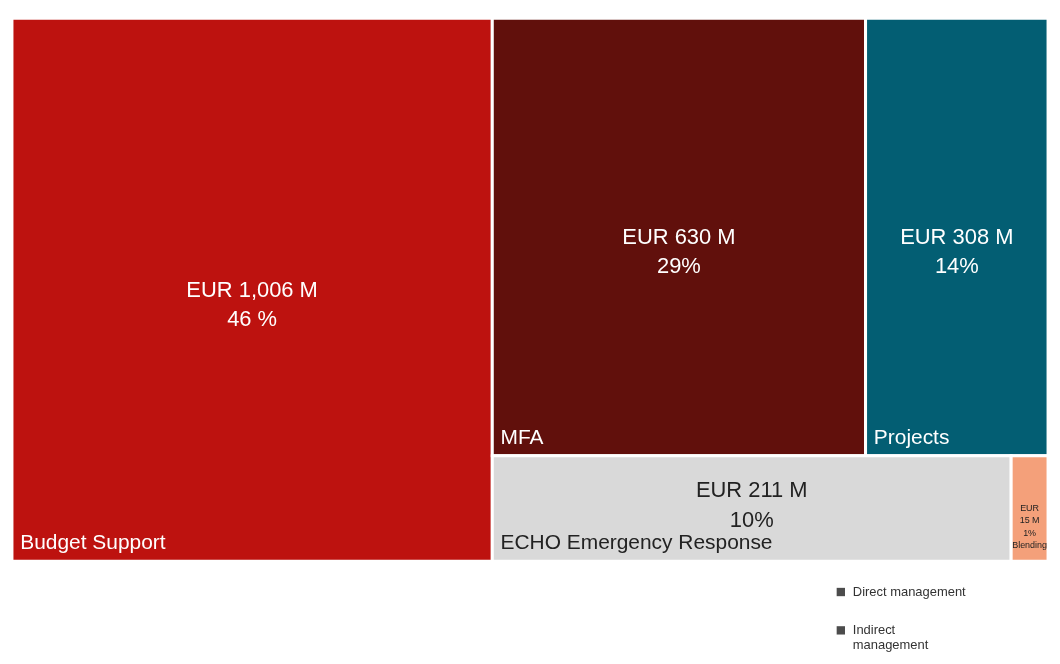 The height and width of the screenshot is (664, 1060). Describe the element at coordinates (636, 541) in the screenshot. I see `category-label: ECHO Emergency Response` at that location.